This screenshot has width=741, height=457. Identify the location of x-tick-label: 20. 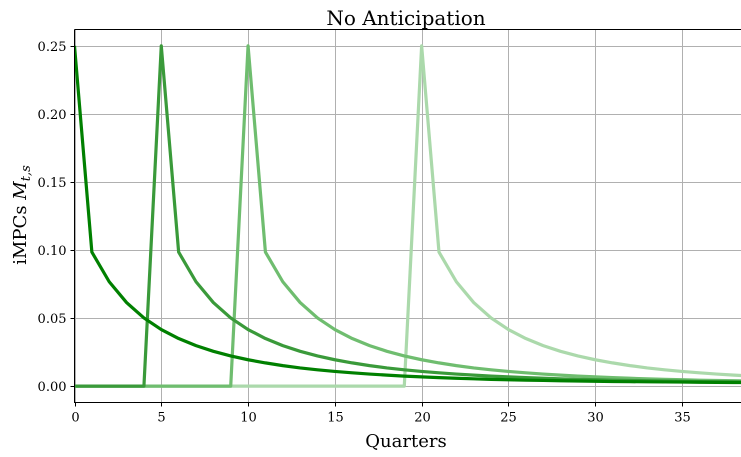
(422, 418).